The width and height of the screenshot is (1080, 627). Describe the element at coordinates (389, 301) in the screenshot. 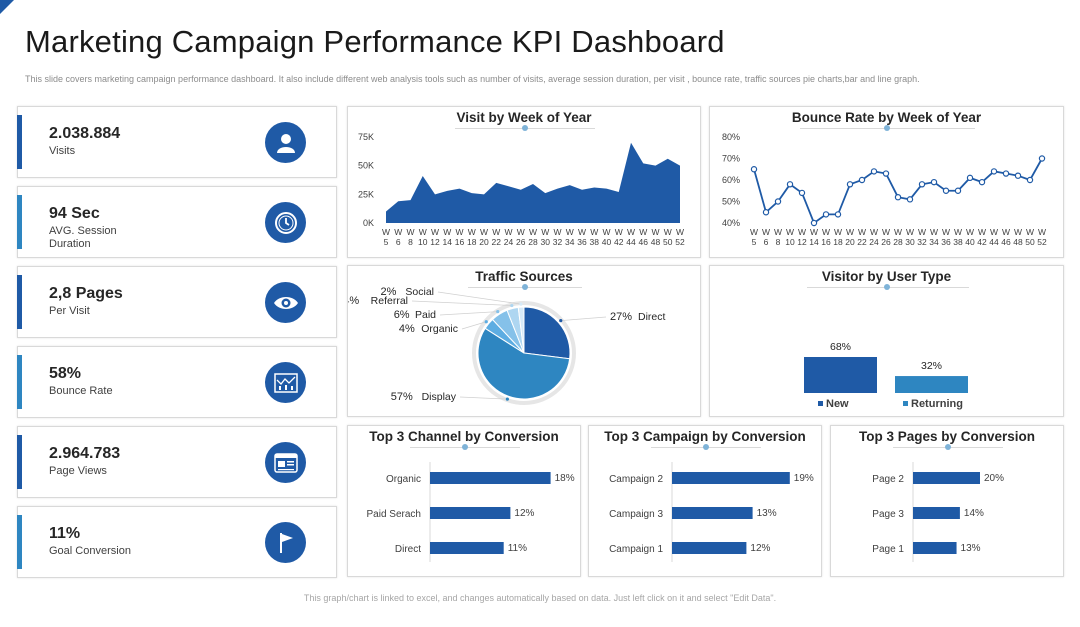

I see `pie-category-label: Referral` at that location.